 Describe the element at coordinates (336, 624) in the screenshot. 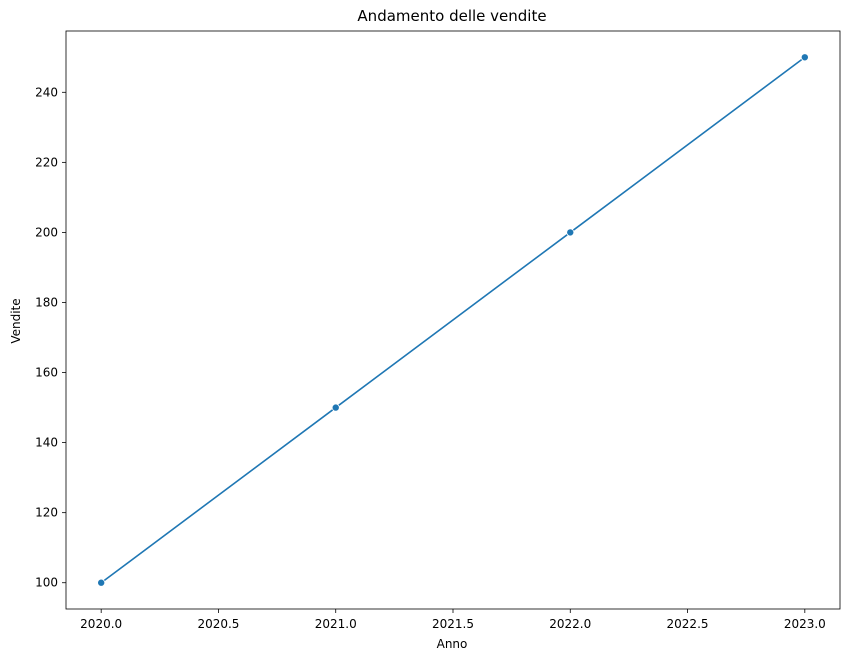

I see `x-tick-label: 2021.0` at that location.